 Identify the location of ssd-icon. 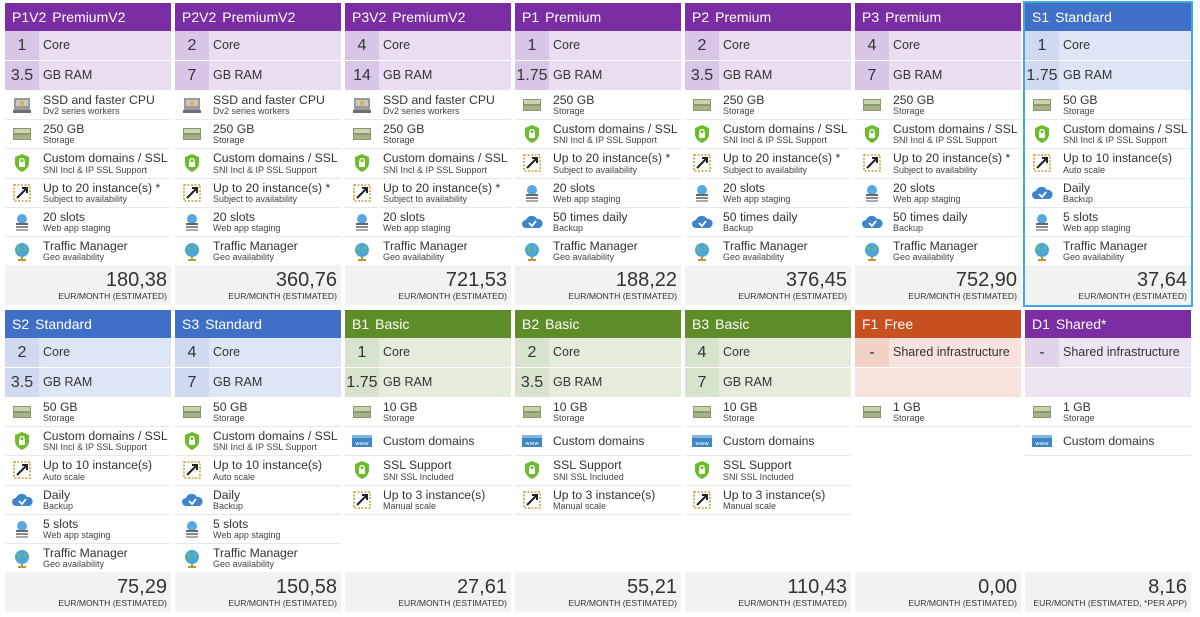
(192, 105).